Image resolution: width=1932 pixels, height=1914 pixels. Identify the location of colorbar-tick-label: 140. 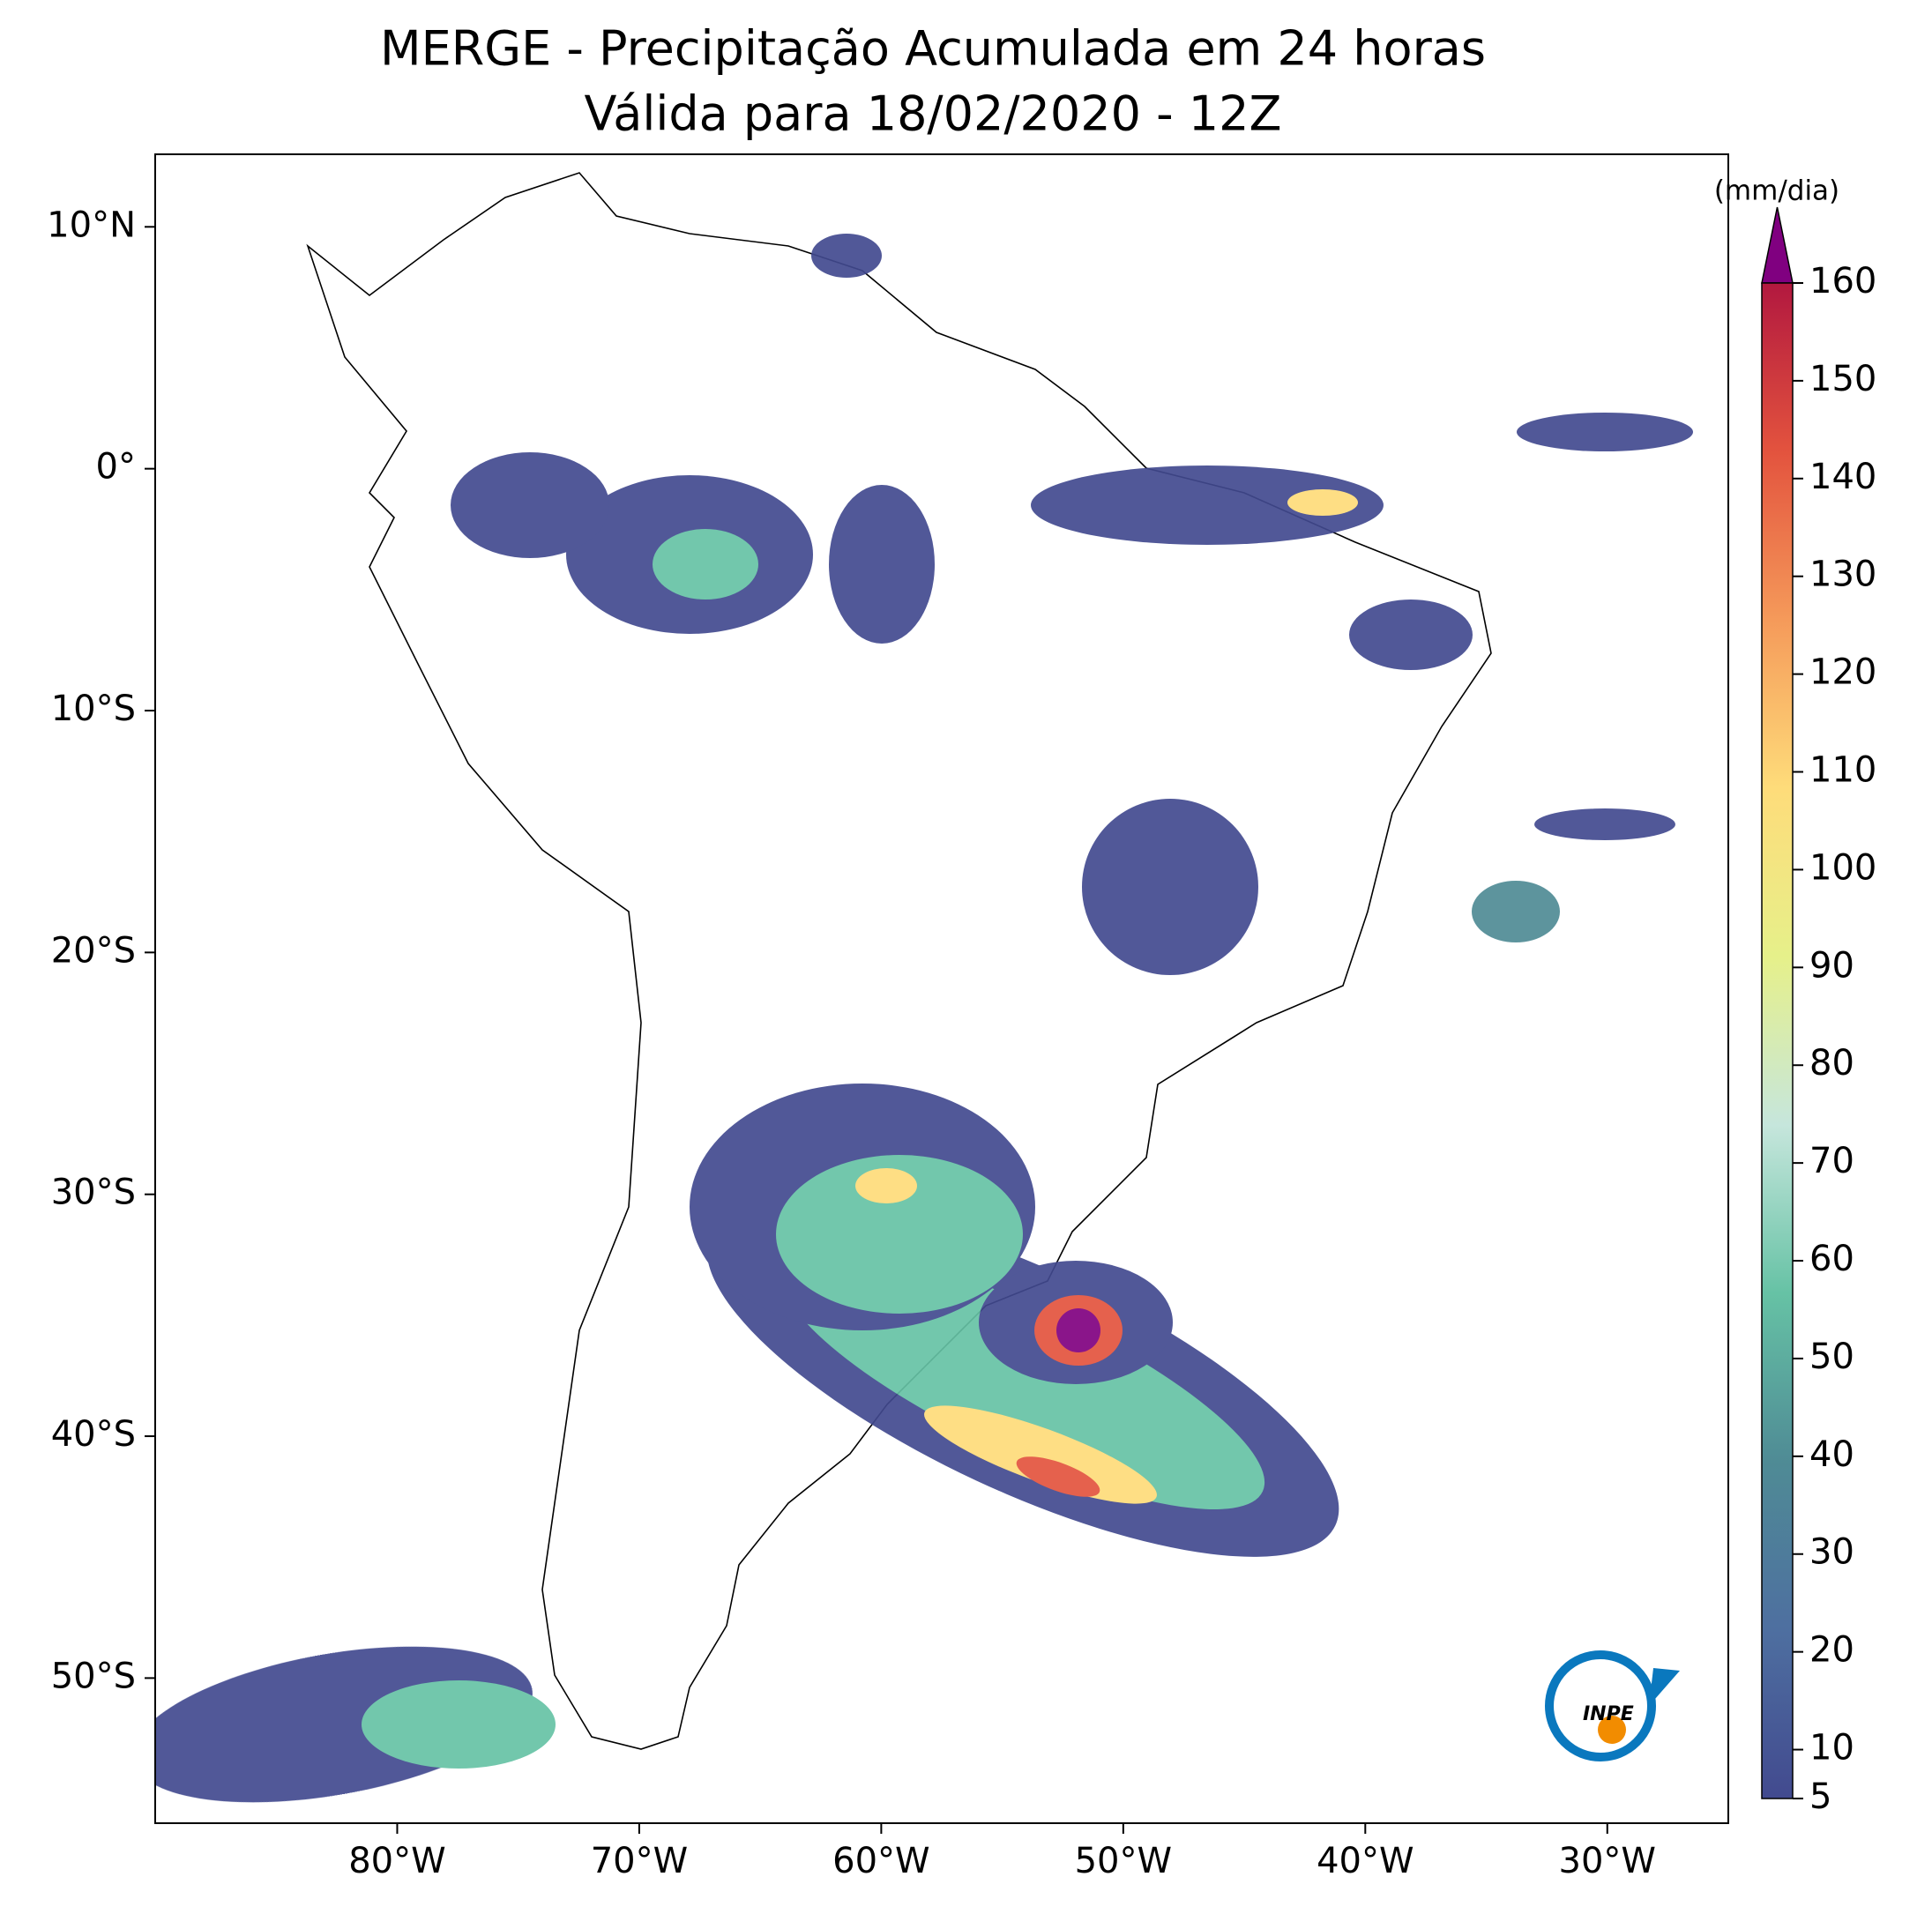
(1843, 477).